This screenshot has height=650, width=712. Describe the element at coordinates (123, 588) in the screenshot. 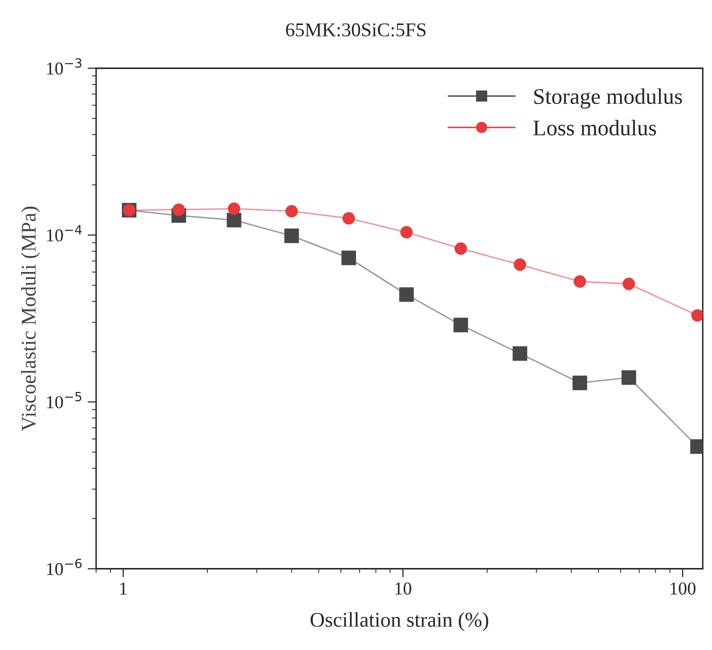

I see `x-tick-label: 1` at that location.